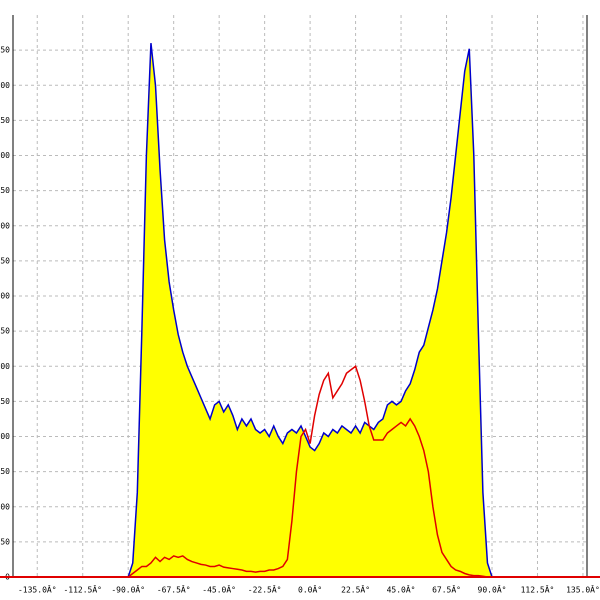 The image size is (600, 600). What do you see at coordinates (355, 589) in the screenshot?
I see `x-tick-label: 22.5Â°` at bounding box center [355, 589].